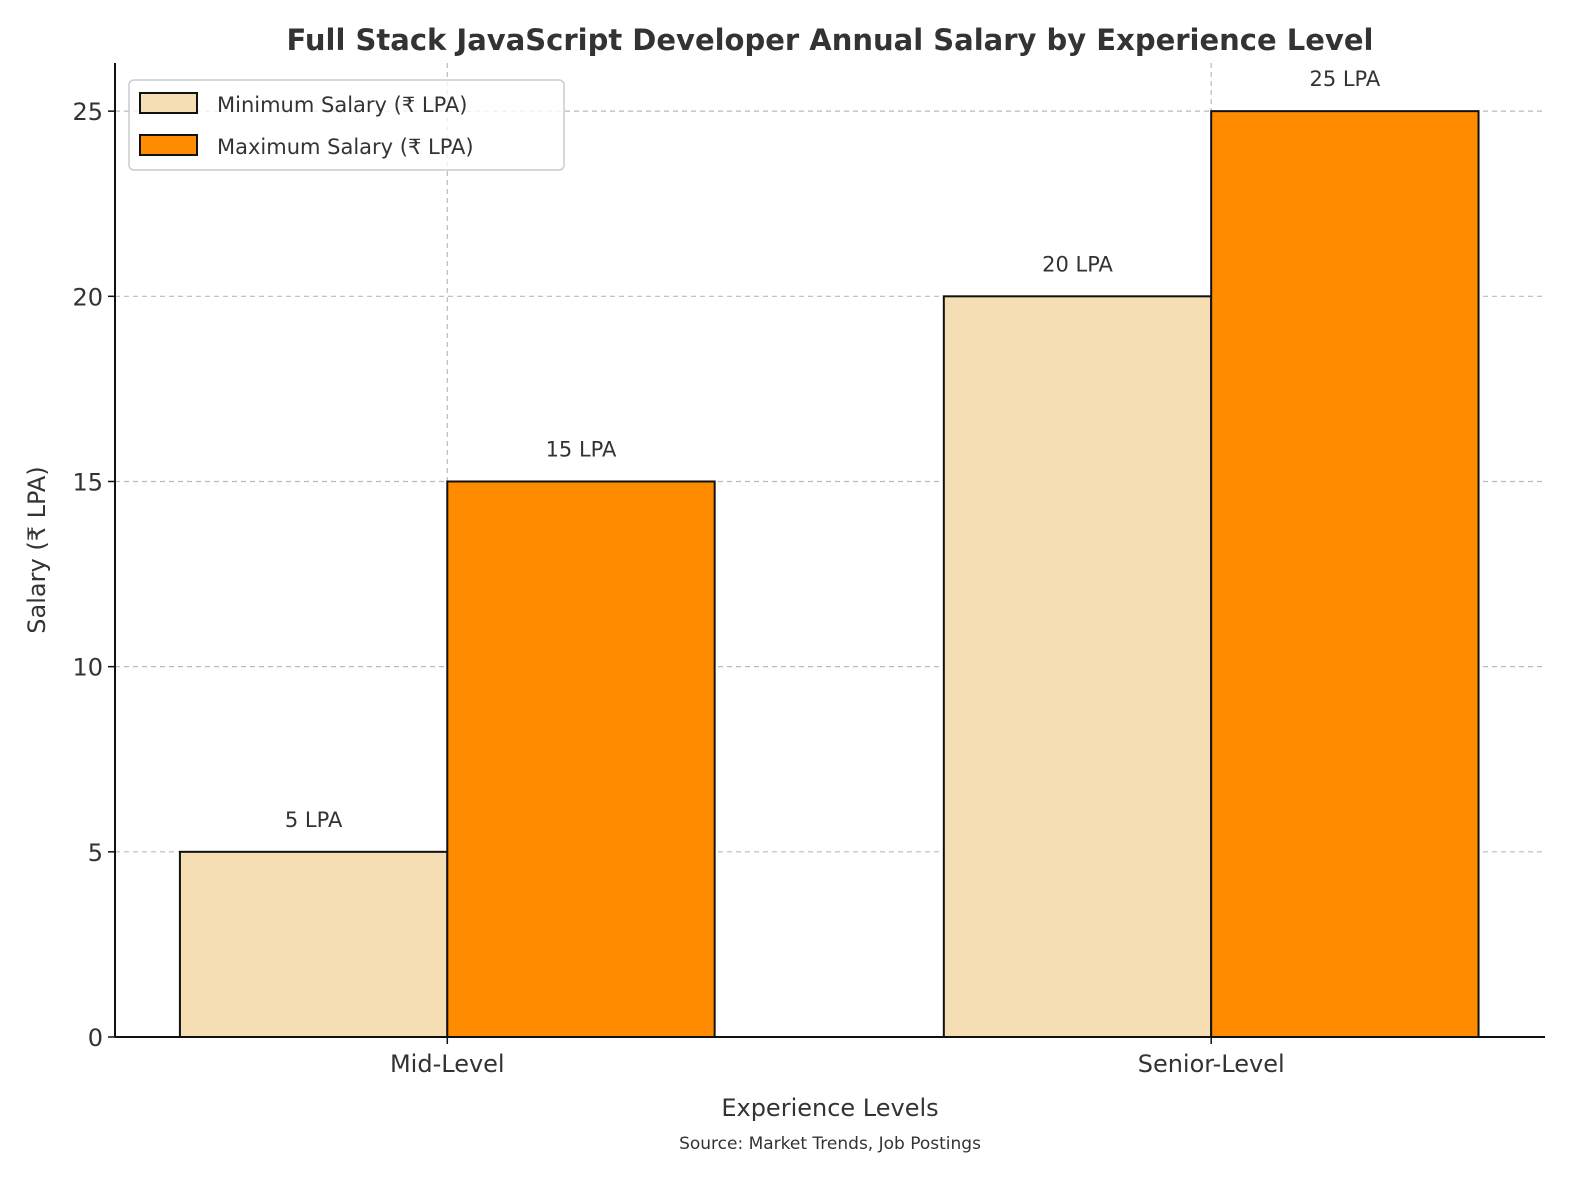 The width and height of the screenshot is (1585, 1190). Describe the element at coordinates (345, 147) in the screenshot. I see `legend-label-max: Maximum Salary (₹ LPA)` at that location.